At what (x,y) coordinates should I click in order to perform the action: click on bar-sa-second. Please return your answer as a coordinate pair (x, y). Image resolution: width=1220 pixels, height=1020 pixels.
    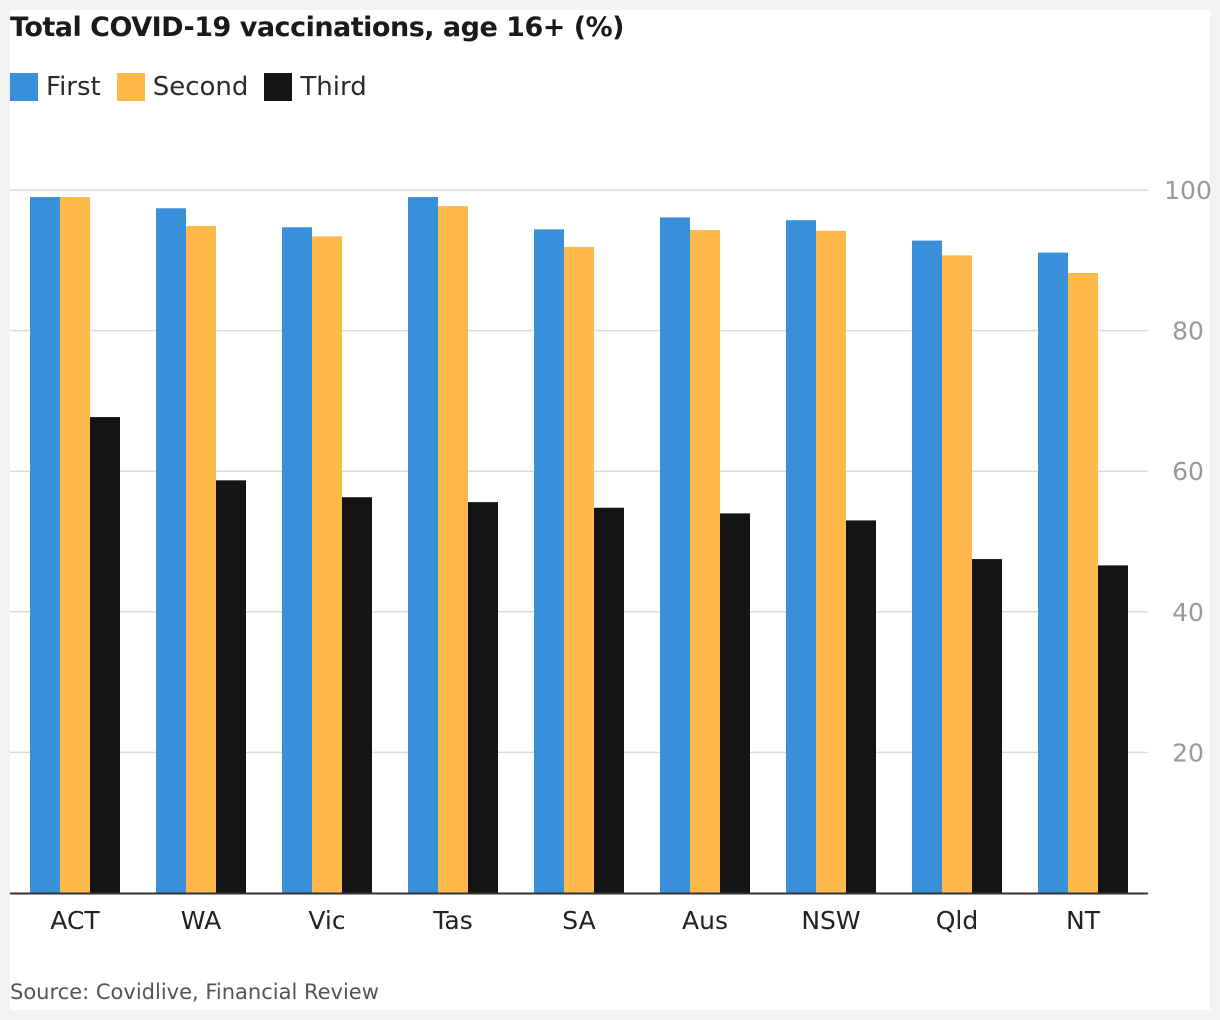
    Looking at the image, I should click on (579, 569).